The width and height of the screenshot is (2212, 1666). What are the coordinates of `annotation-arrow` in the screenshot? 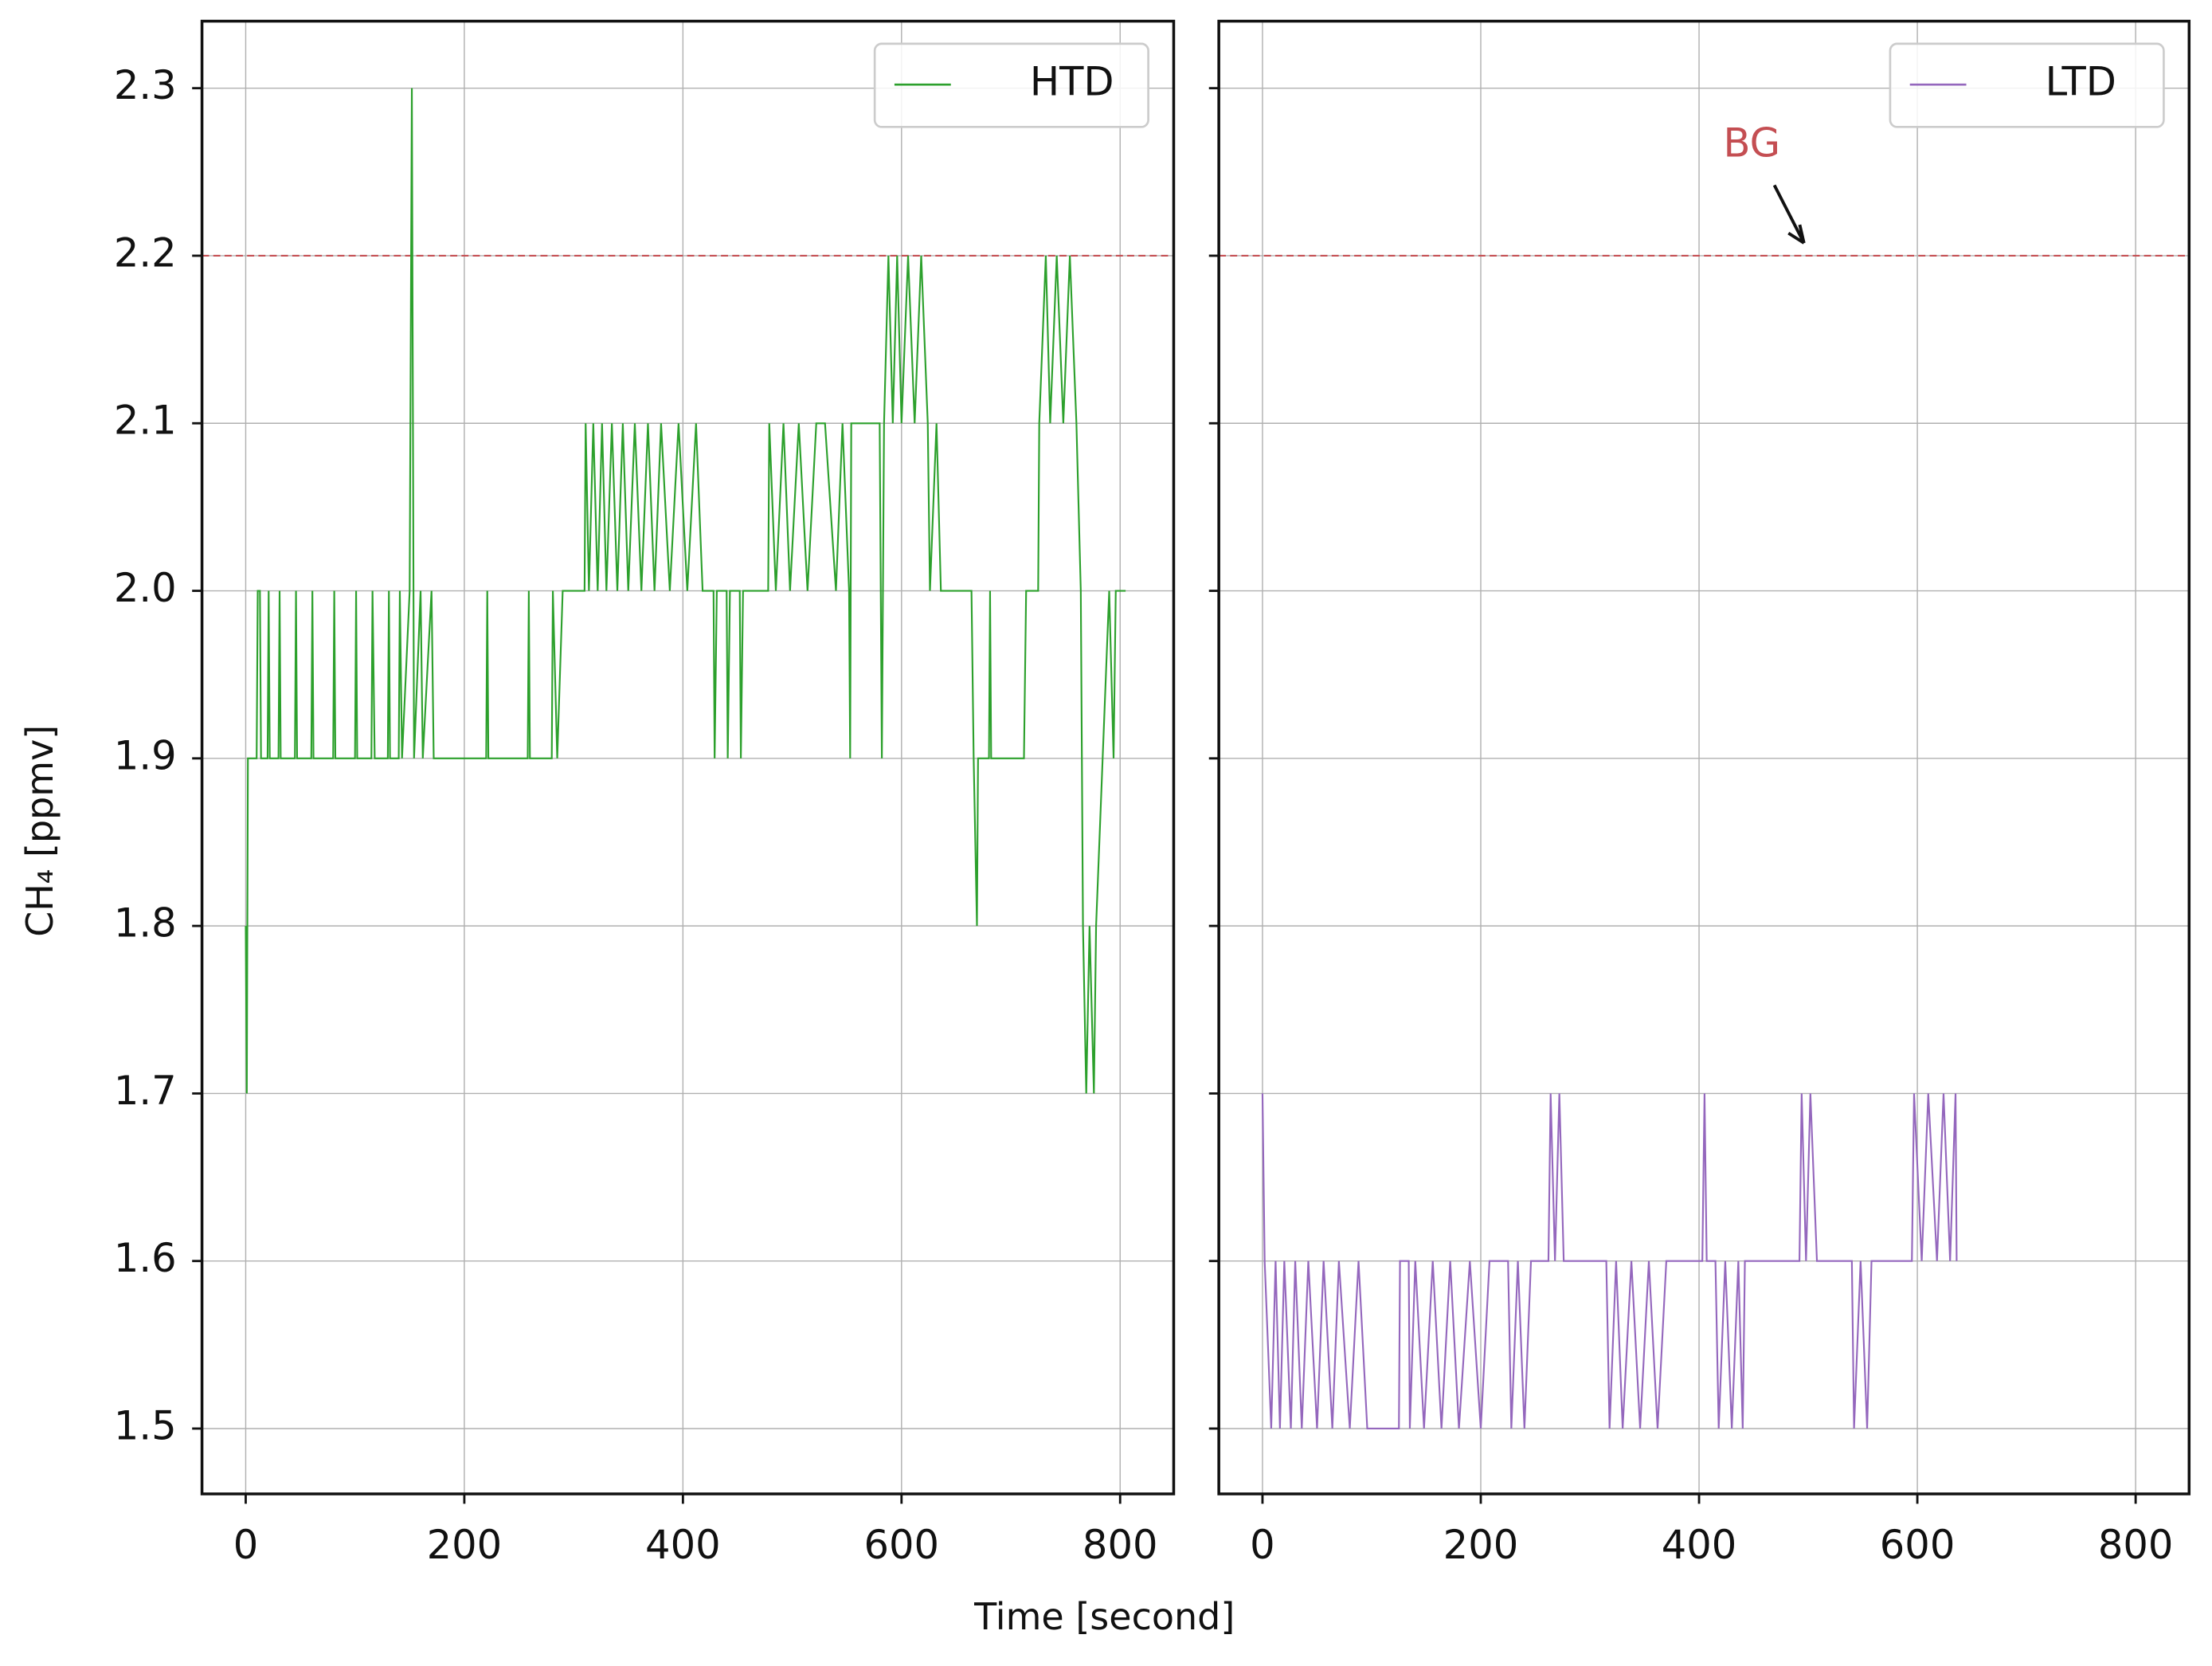 It's located at (1789, 214).